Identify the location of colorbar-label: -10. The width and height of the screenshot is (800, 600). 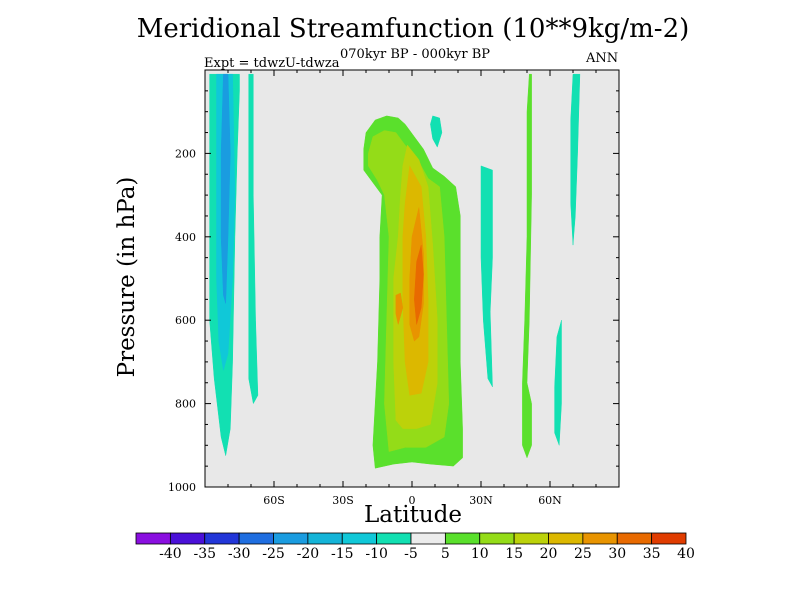
(376, 554).